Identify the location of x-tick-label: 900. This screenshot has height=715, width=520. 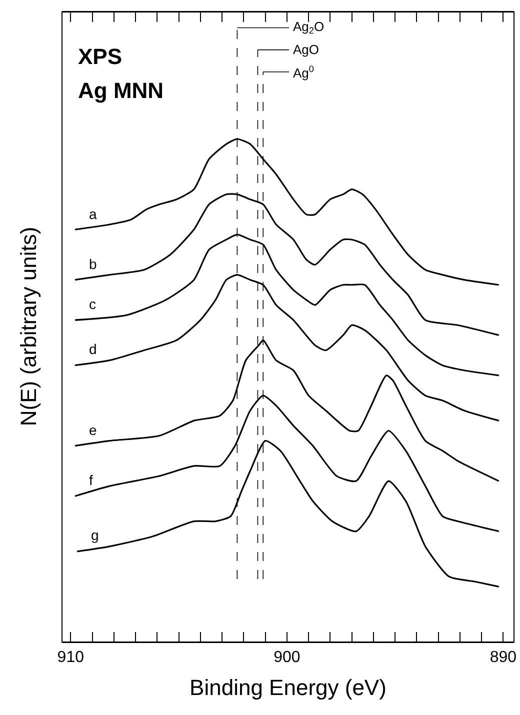
(287, 657).